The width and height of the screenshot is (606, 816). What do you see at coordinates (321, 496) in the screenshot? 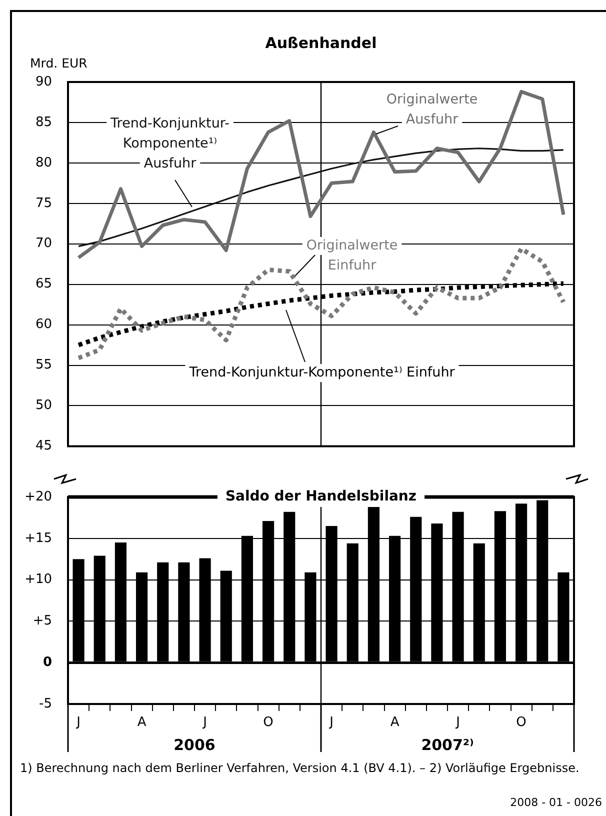
I see `chart-title: Saldo der Handelsbilanz` at bounding box center [321, 496].